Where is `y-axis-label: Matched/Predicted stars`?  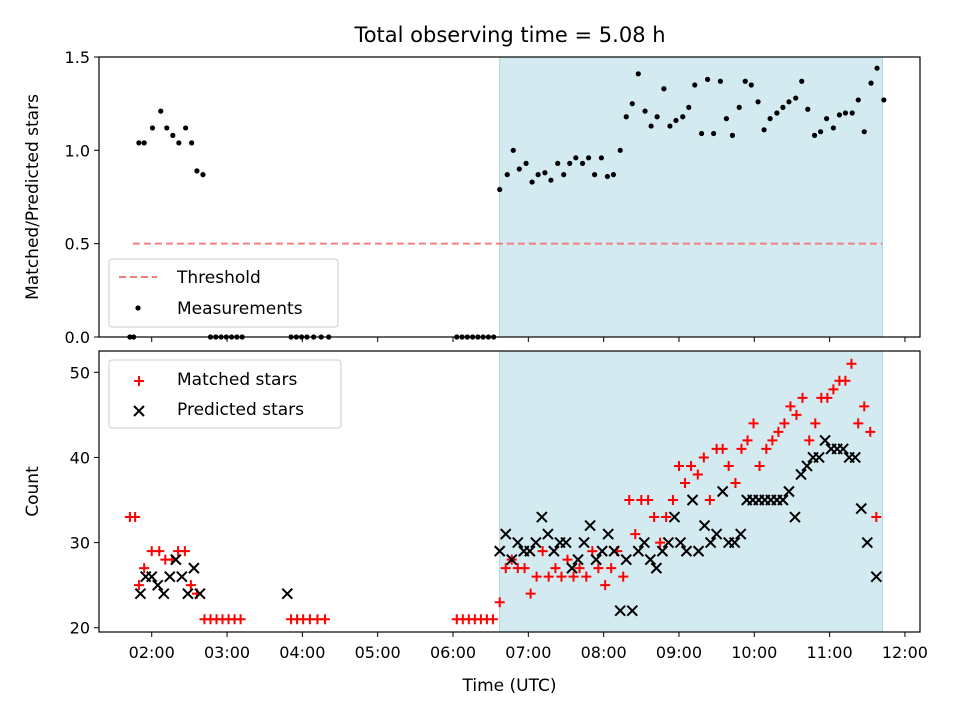
y-axis-label: Matched/Predicted stars is located at coordinates (33, 197).